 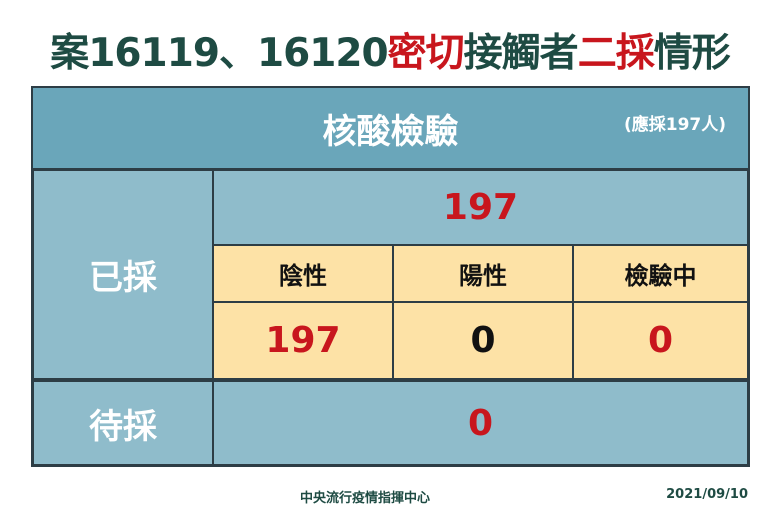 I want to click on table-header: 核酸檢驗 (應採197人), so click(x=390, y=129).